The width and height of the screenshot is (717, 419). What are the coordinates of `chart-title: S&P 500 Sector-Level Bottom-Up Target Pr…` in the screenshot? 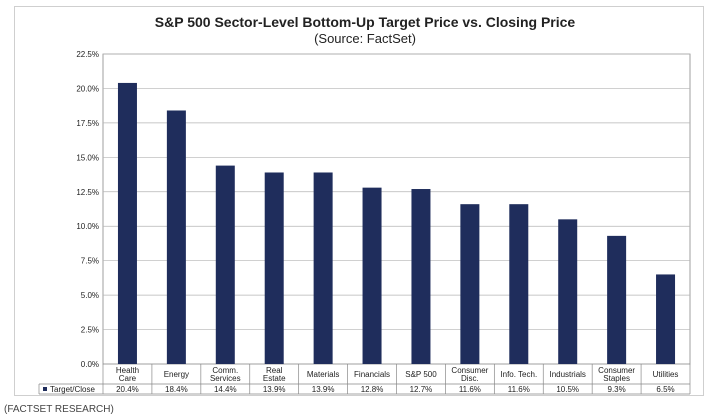 It's located at (365, 22).